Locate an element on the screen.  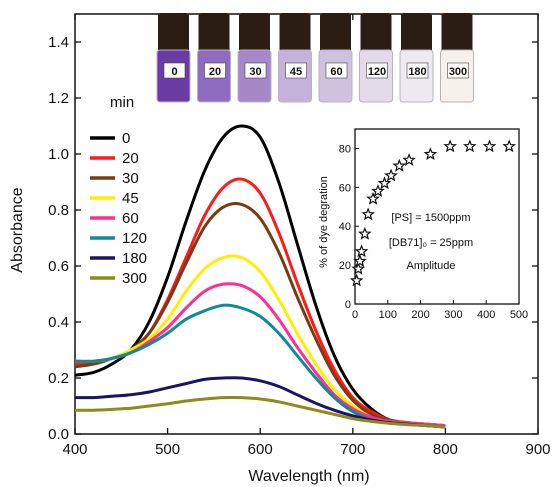
vial-time-label: 30 is located at coordinates (255, 72).